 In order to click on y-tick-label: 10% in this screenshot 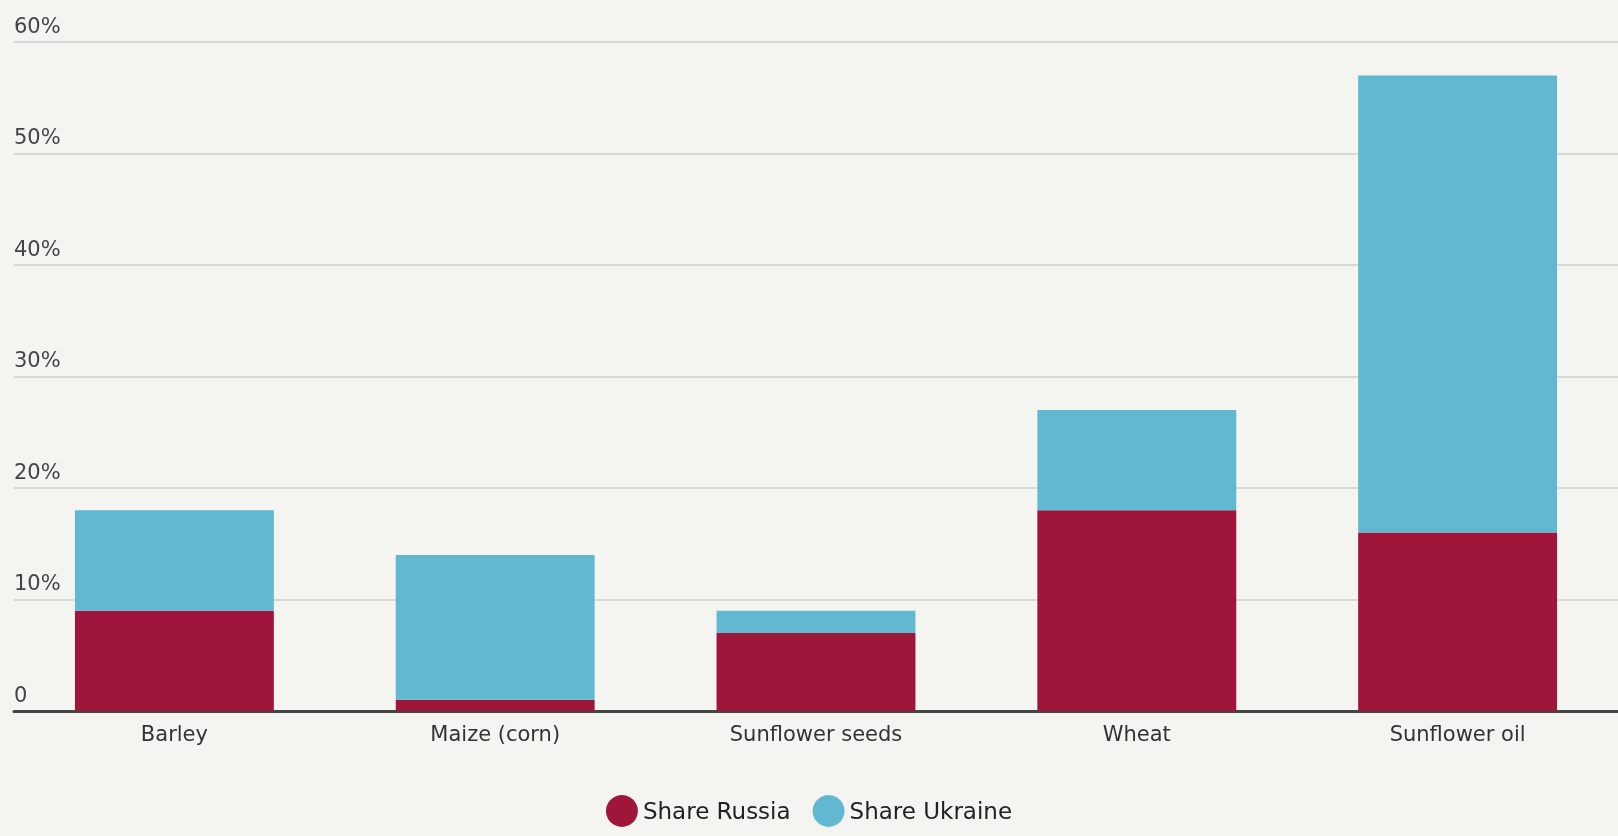, I will do `click(37, 583)`.